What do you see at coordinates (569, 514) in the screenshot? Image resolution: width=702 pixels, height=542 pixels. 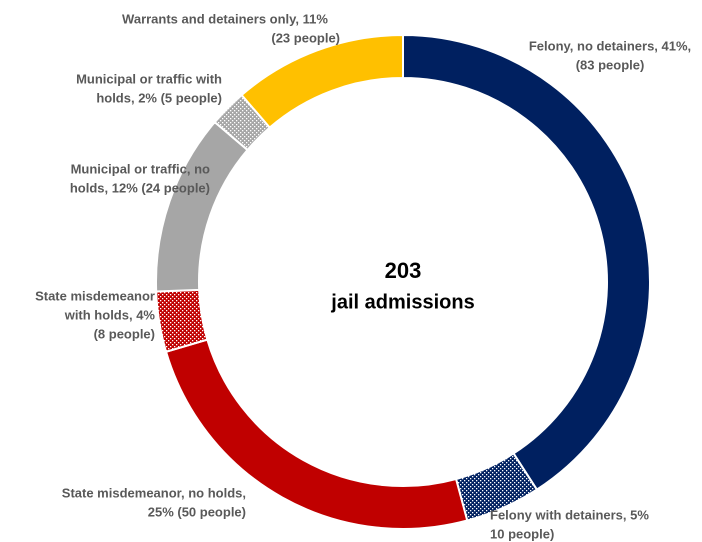 I see `data-label: Felony with detainers, 5%` at bounding box center [569, 514].